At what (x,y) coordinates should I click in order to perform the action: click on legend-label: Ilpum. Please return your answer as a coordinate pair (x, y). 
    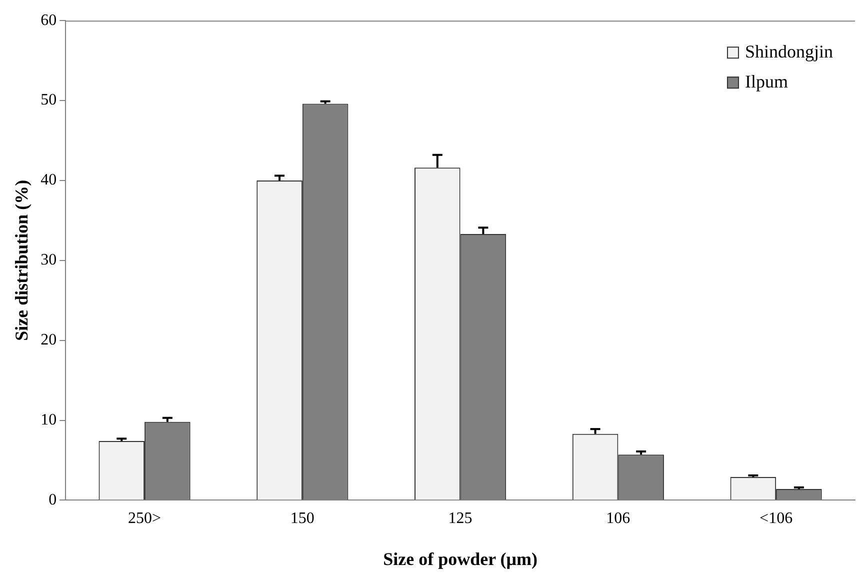
    Looking at the image, I should click on (766, 81).